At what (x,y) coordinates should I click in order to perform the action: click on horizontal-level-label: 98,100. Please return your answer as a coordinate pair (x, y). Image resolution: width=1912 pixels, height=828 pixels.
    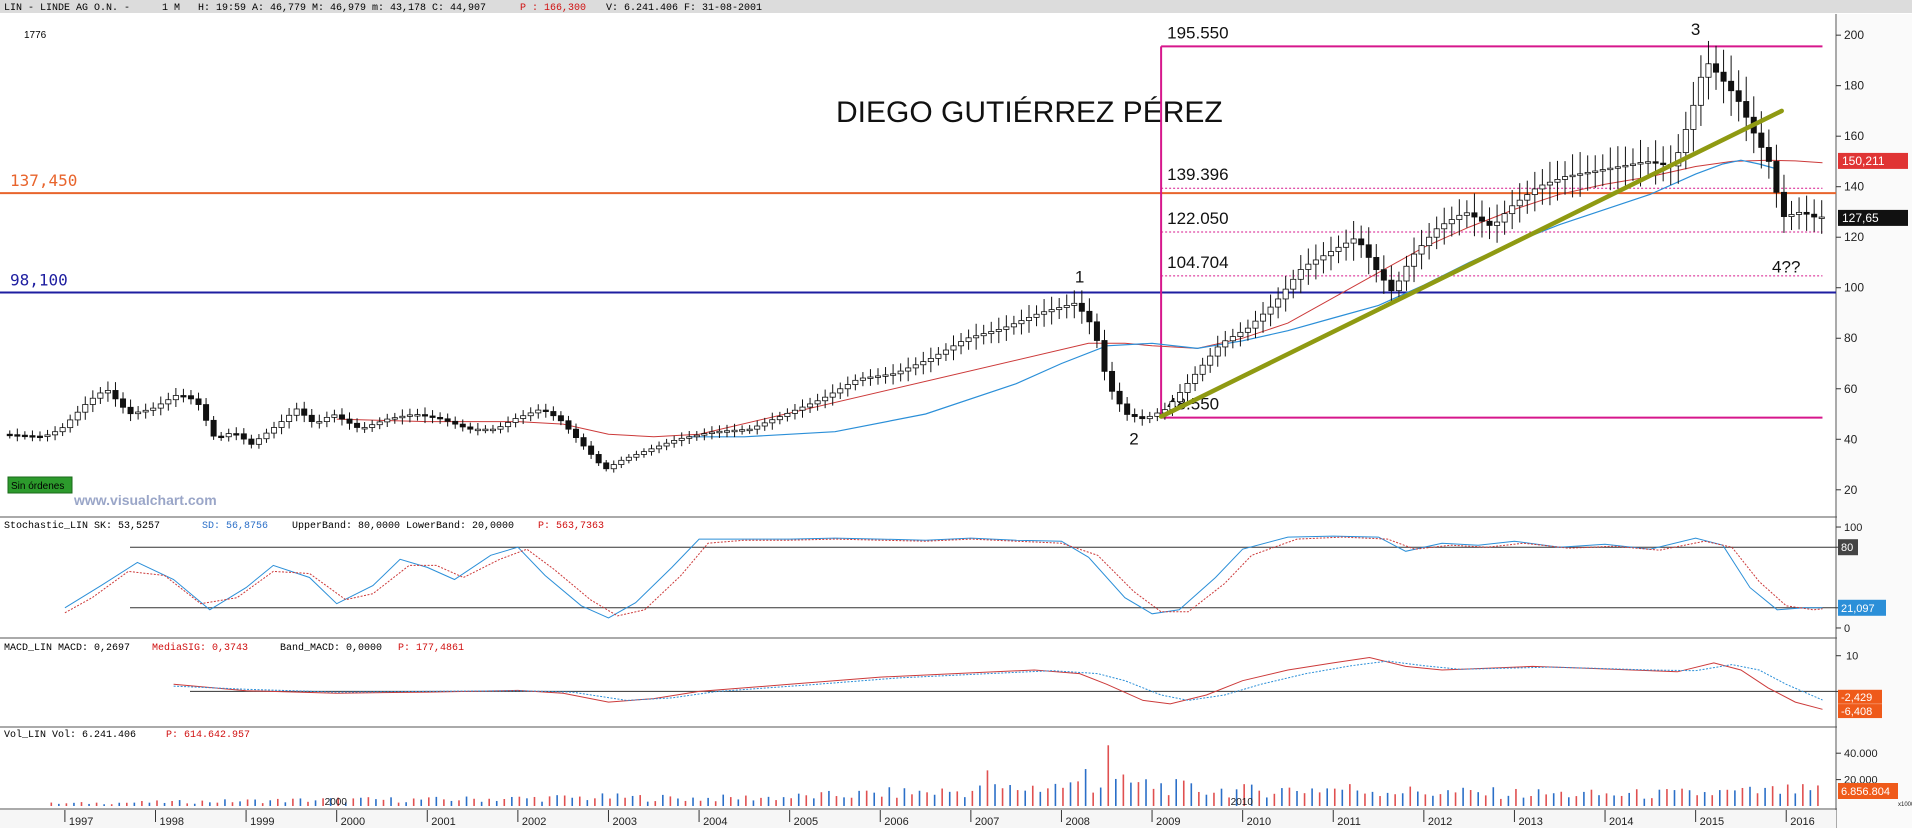
    Looking at the image, I should click on (39, 280).